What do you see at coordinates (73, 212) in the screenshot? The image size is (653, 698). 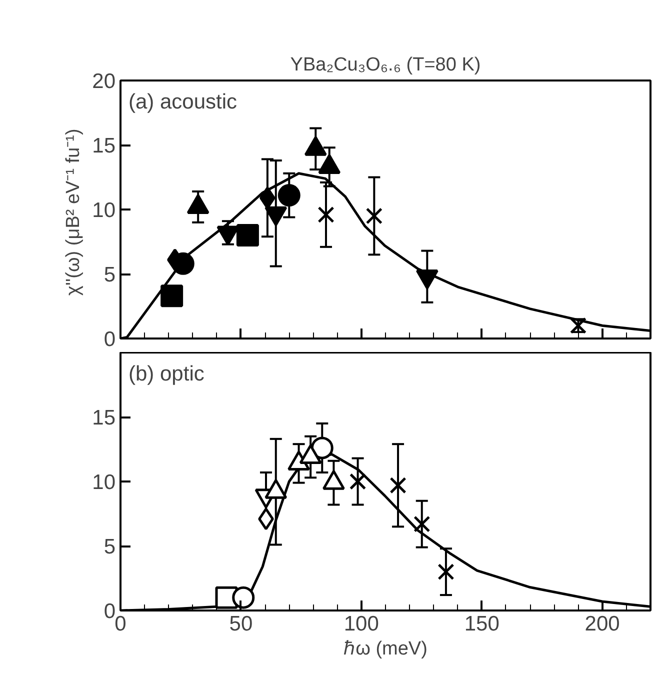 I see `y-axis-title: χ''(ω) (μB² eV⁻¹ fu⁻¹)` at bounding box center [73, 212].